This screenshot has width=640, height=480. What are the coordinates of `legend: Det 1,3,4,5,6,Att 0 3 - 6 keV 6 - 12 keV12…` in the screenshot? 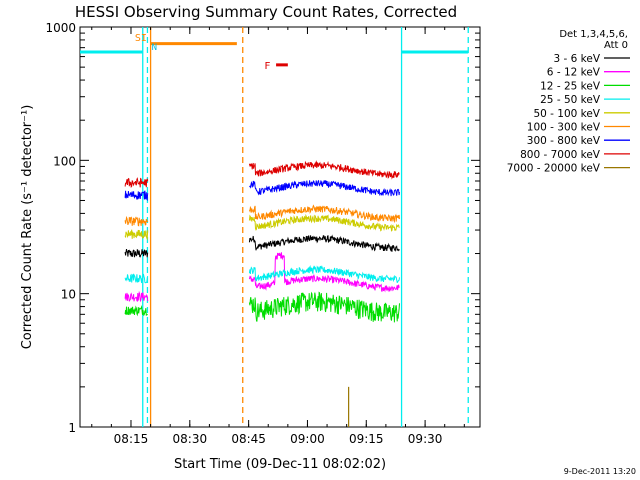 It's located at (568, 102).